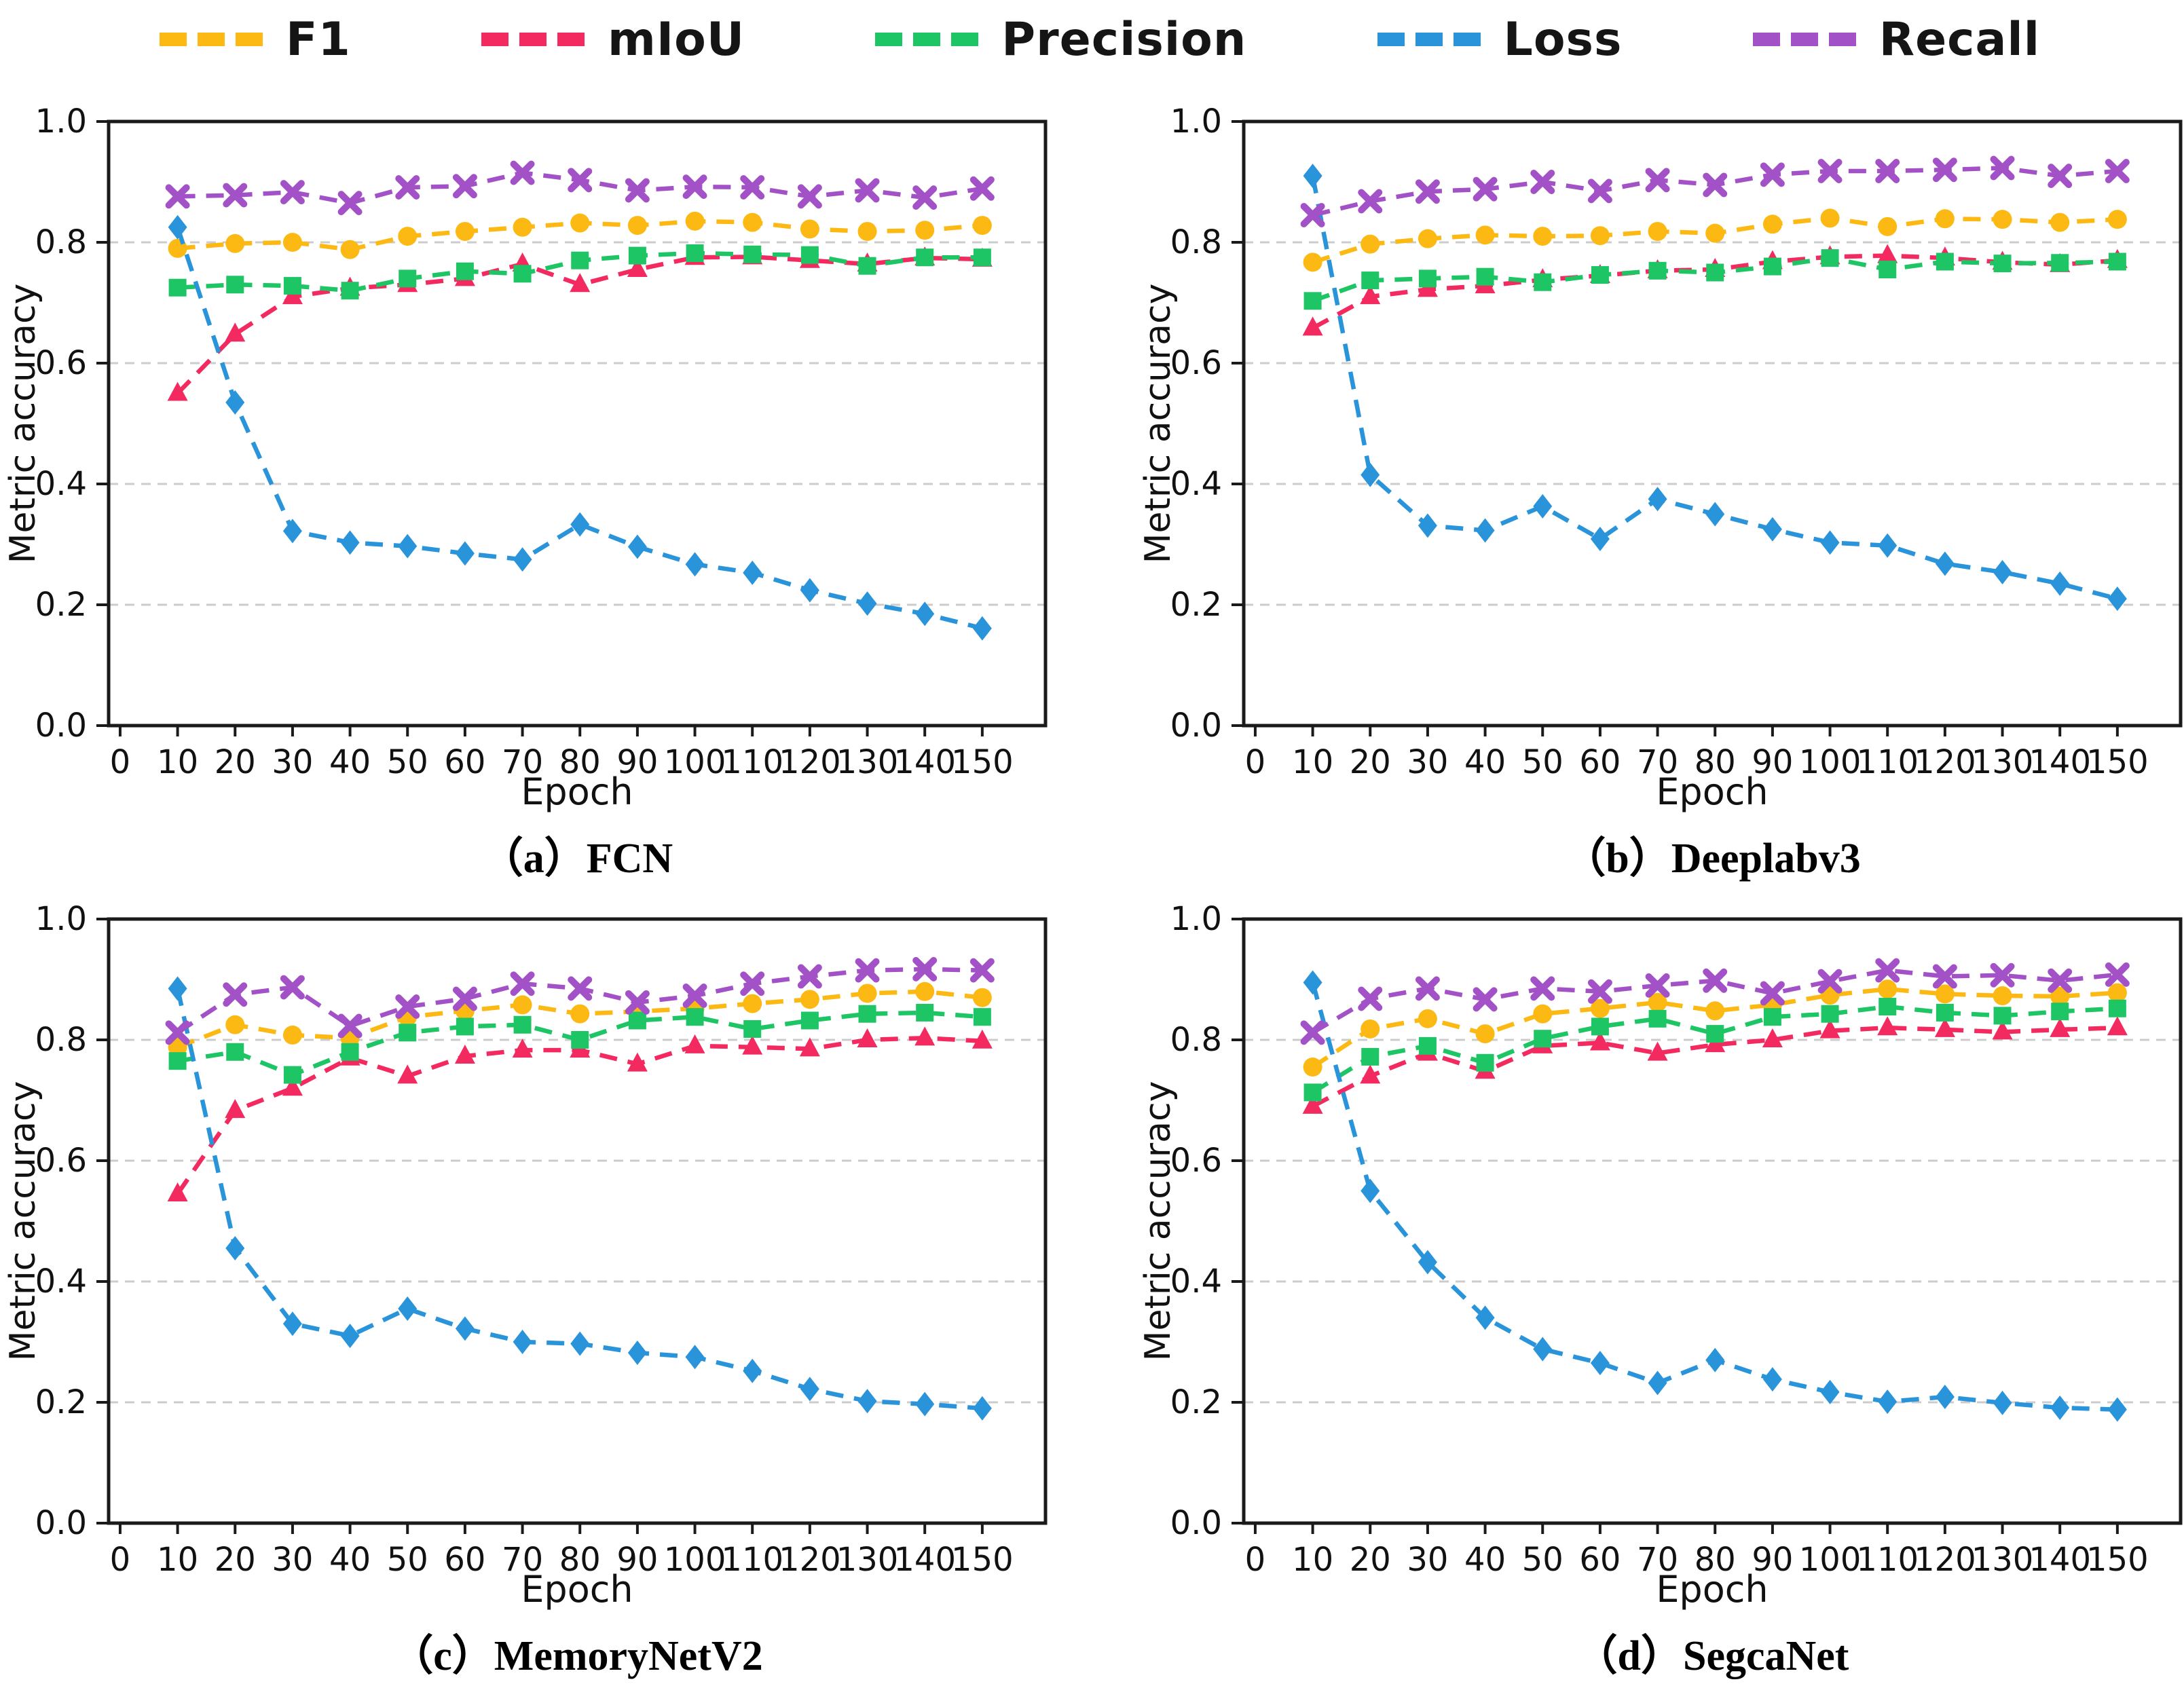  Describe the element at coordinates (318, 39) in the screenshot. I see `legend-label-f1: F1` at that location.